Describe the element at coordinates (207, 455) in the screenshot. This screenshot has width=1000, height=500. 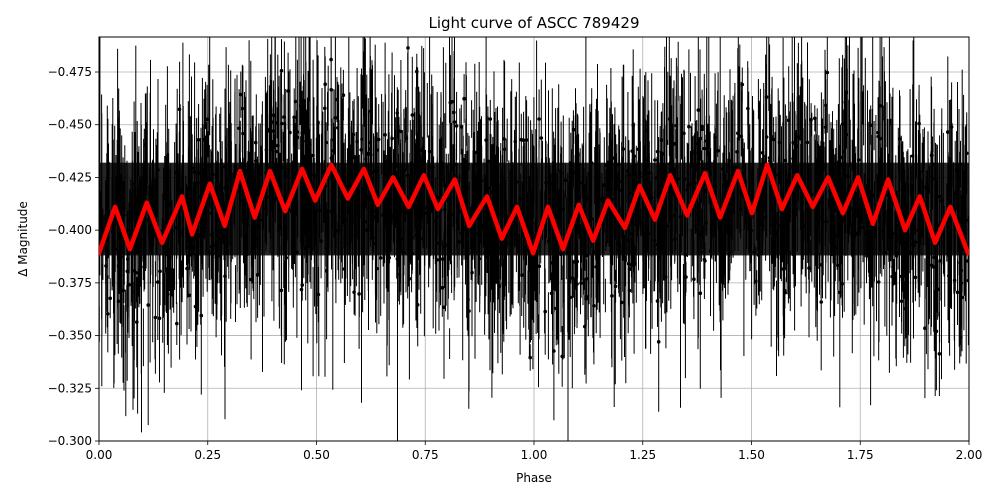
I see `x-tick-label: 0.25` at that location.